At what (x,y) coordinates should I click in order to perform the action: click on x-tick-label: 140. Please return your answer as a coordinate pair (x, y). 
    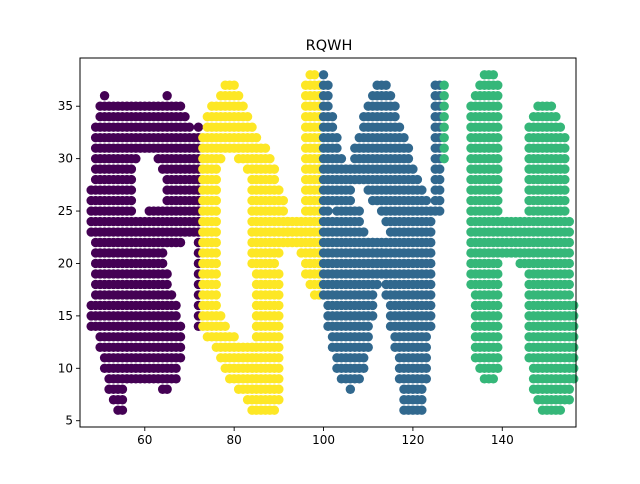
    Looking at the image, I should click on (502, 440).